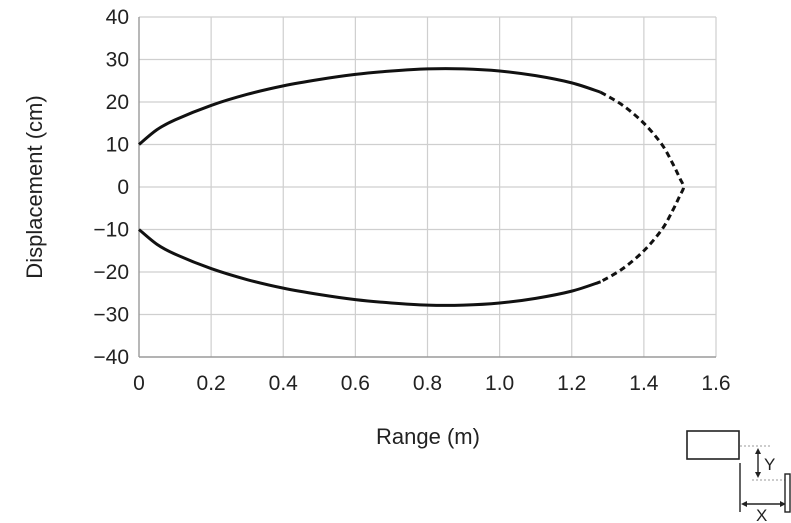  What do you see at coordinates (117, 17) in the screenshot?
I see `y-tick-label: 40` at bounding box center [117, 17].